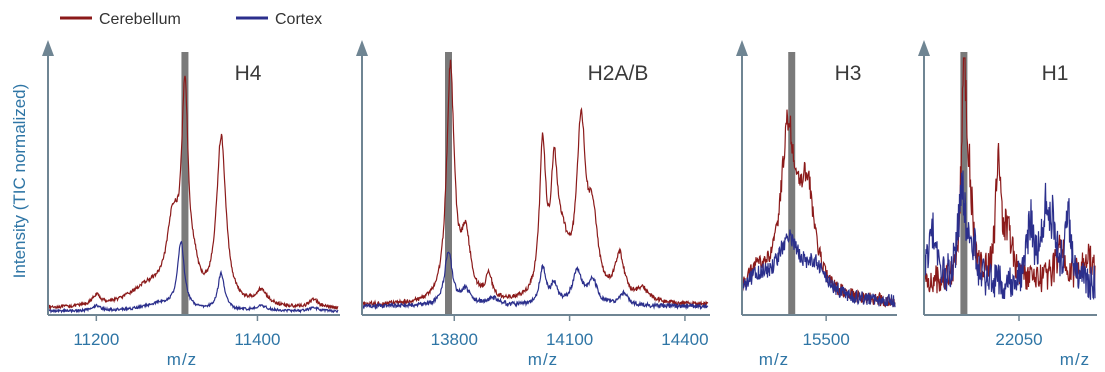  Describe the element at coordinates (826, 339) in the screenshot. I see `x-tick-label: 15500` at that location.